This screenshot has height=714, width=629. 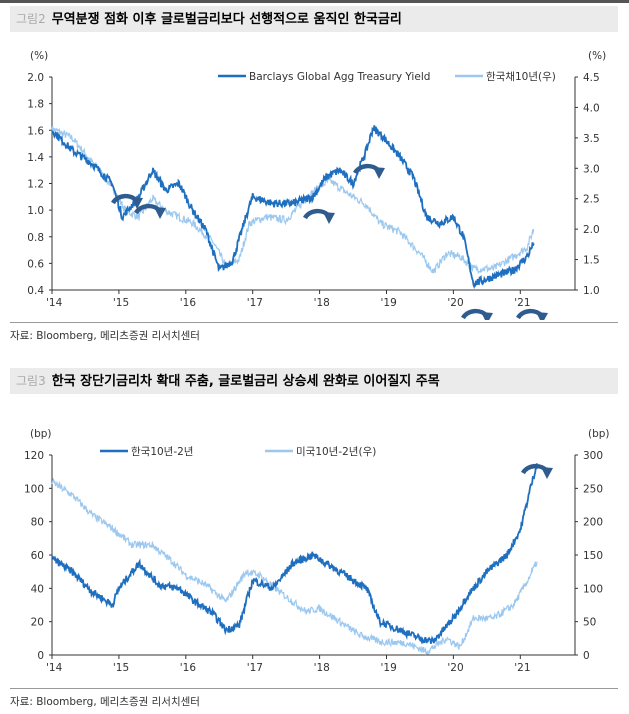 I want to click on right-tick-label: 3.5, so click(x=591, y=139).